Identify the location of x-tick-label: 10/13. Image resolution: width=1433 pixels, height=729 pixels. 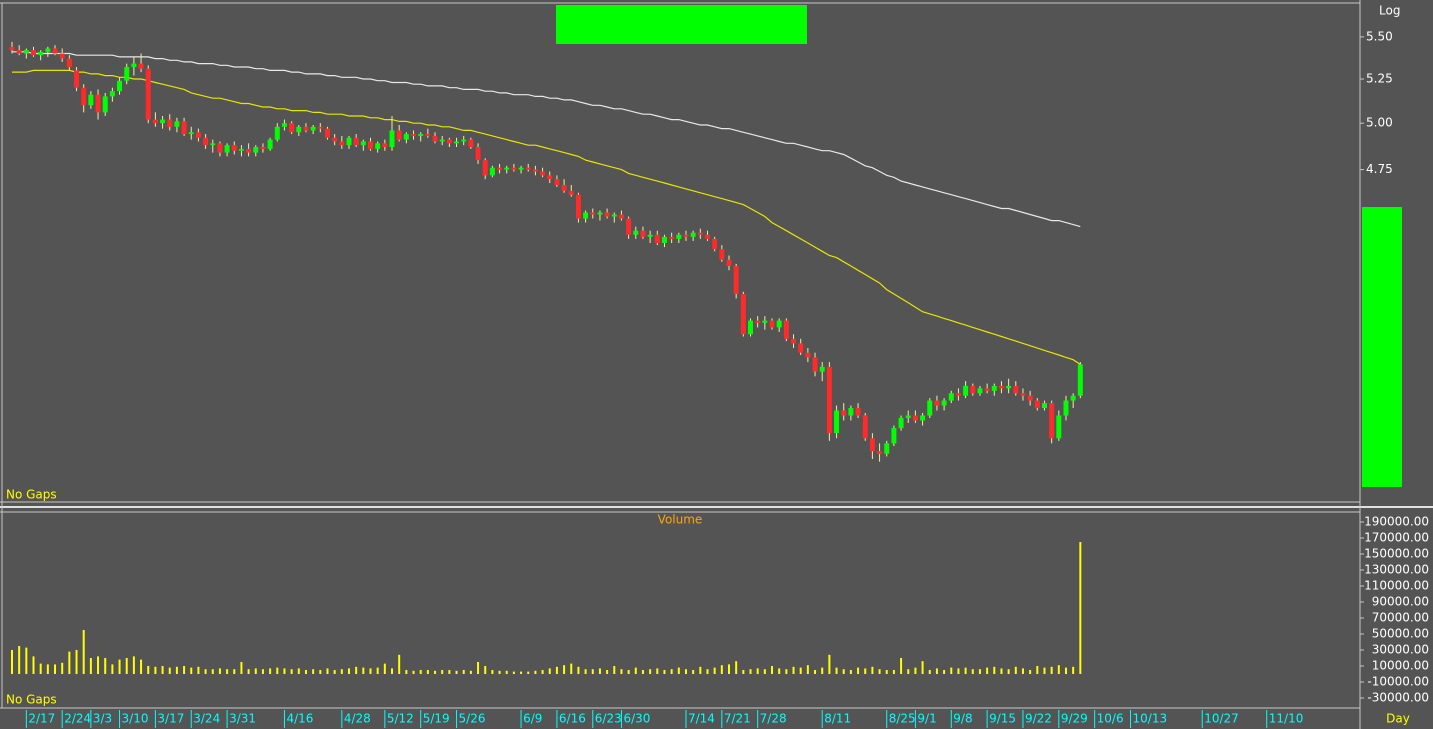
(1150, 719).